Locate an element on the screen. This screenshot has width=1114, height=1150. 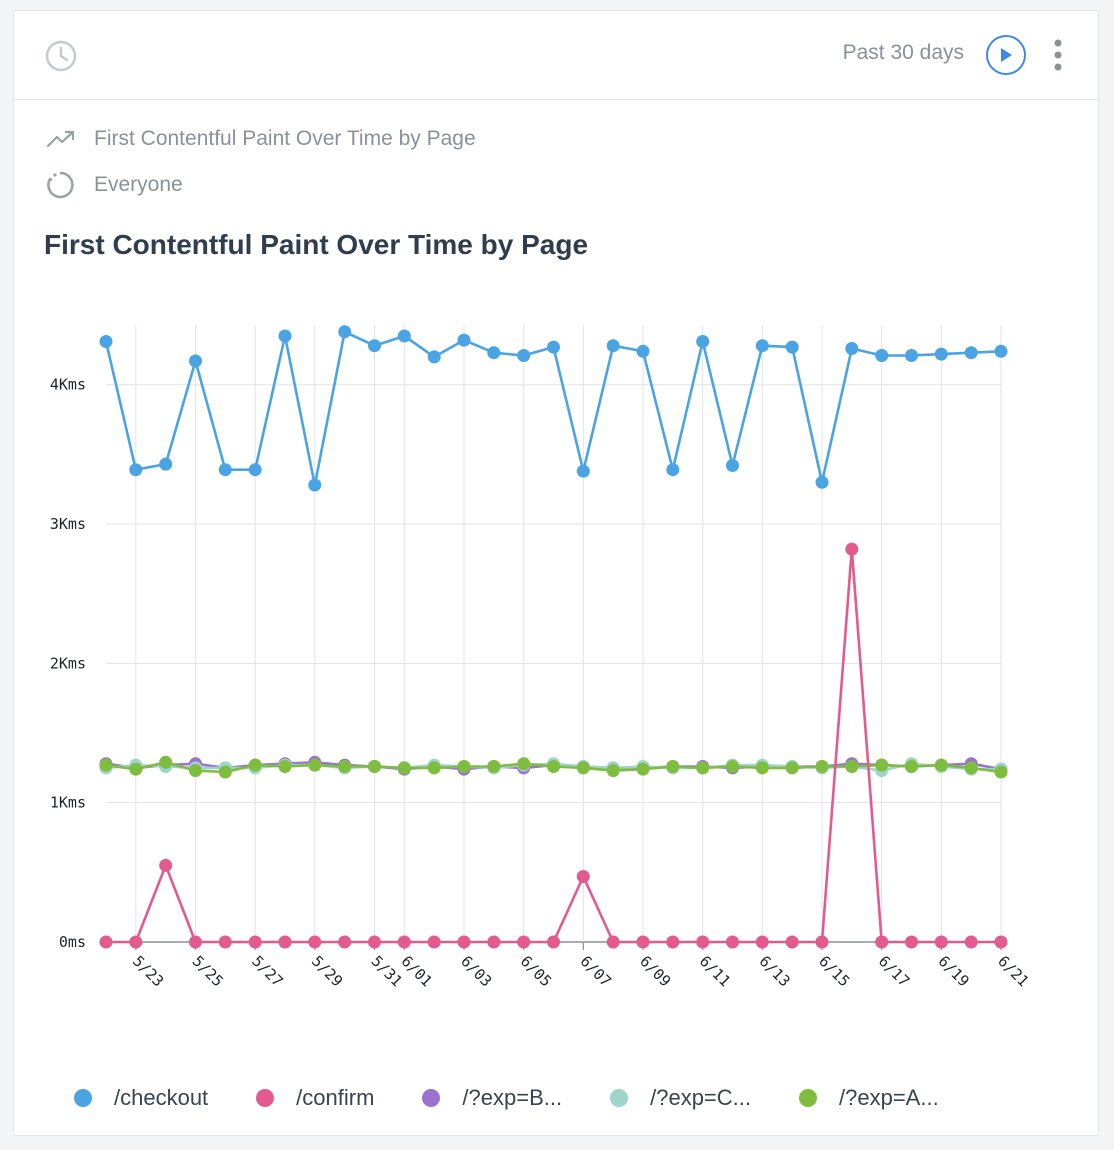
legend-item: /confirm is located at coordinates (315, 1098).